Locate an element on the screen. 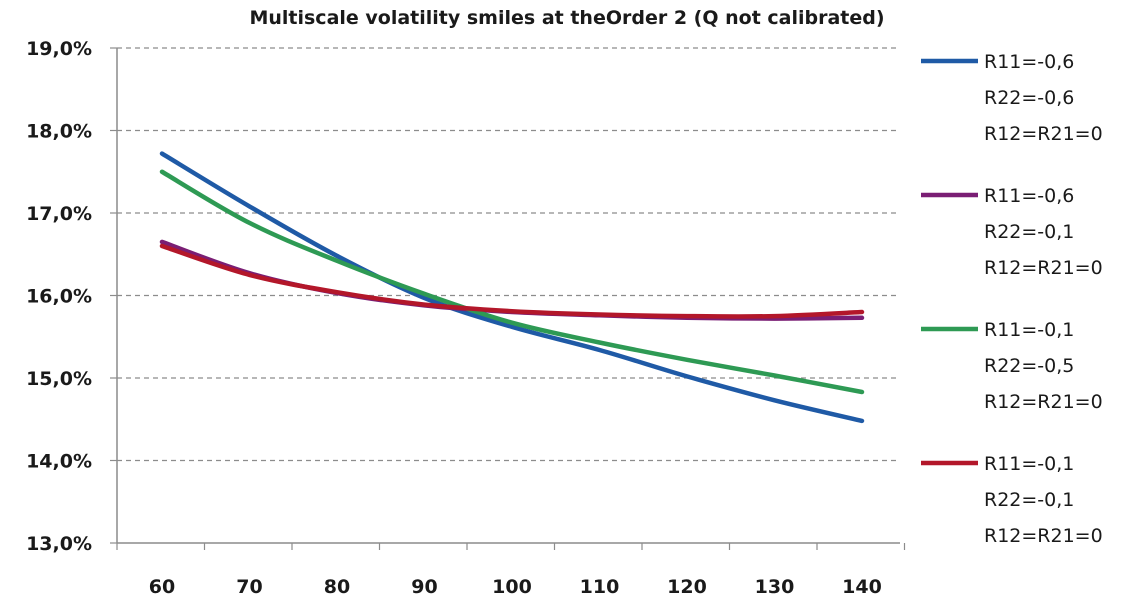 The width and height of the screenshot is (1143, 612). y-tick-label: 18,0% is located at coordinates (59, 132).